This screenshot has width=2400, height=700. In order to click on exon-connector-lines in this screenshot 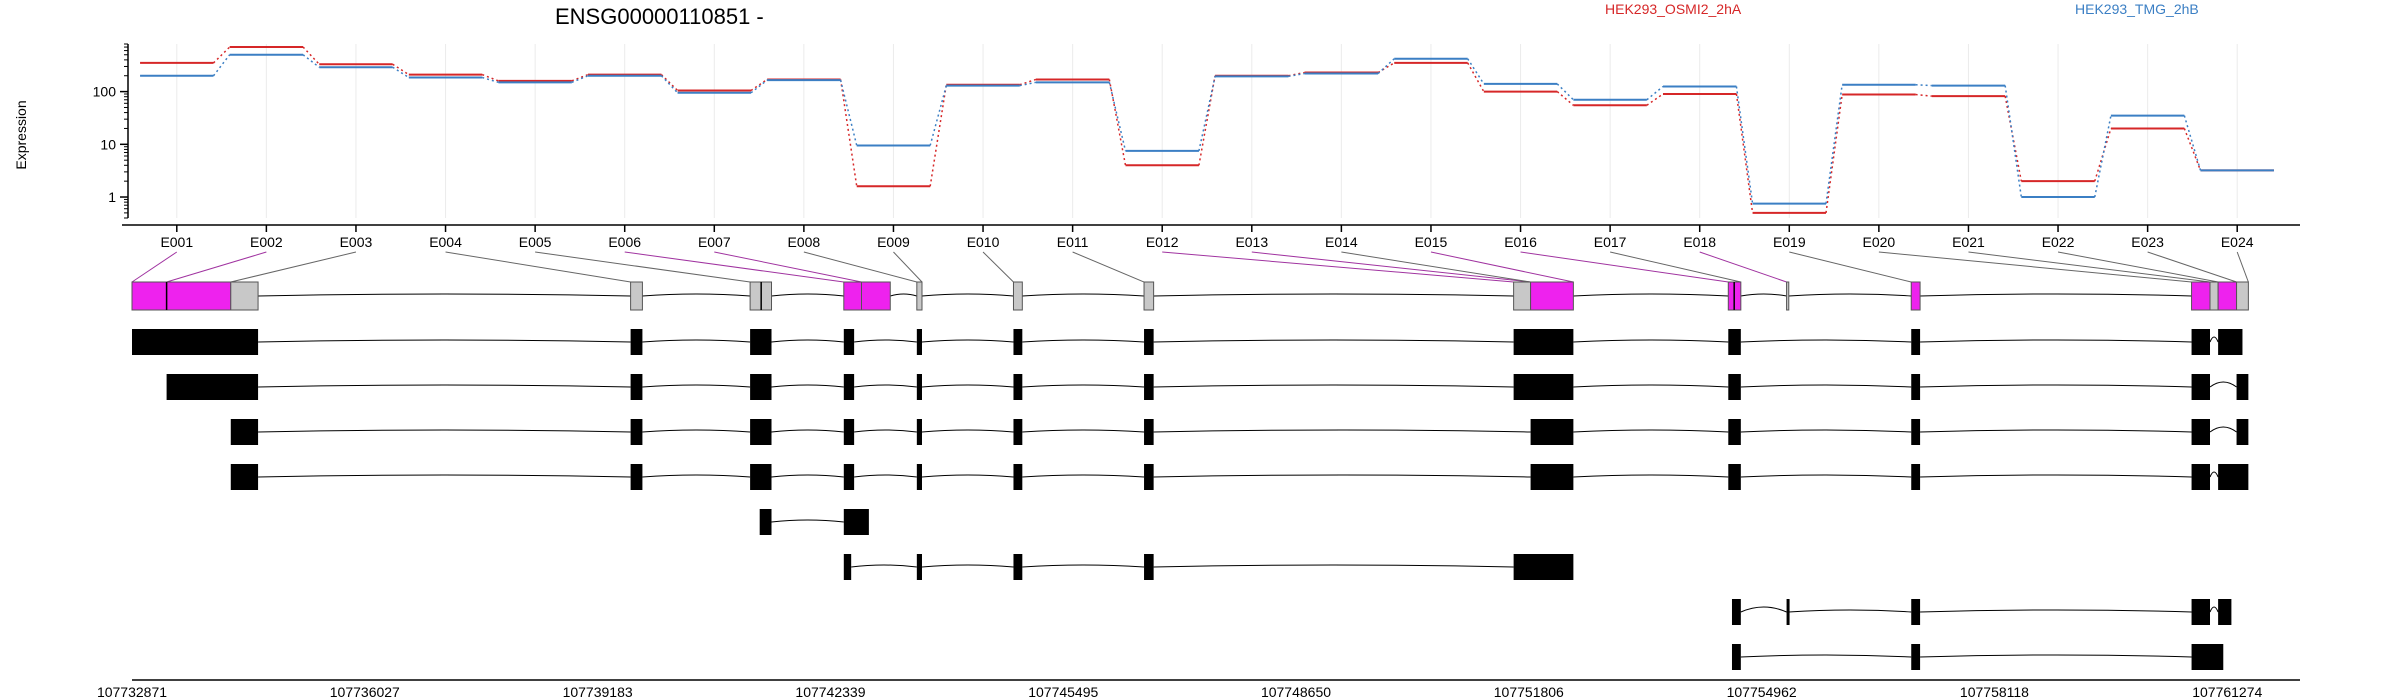, I will do `click(1190, 267)`.